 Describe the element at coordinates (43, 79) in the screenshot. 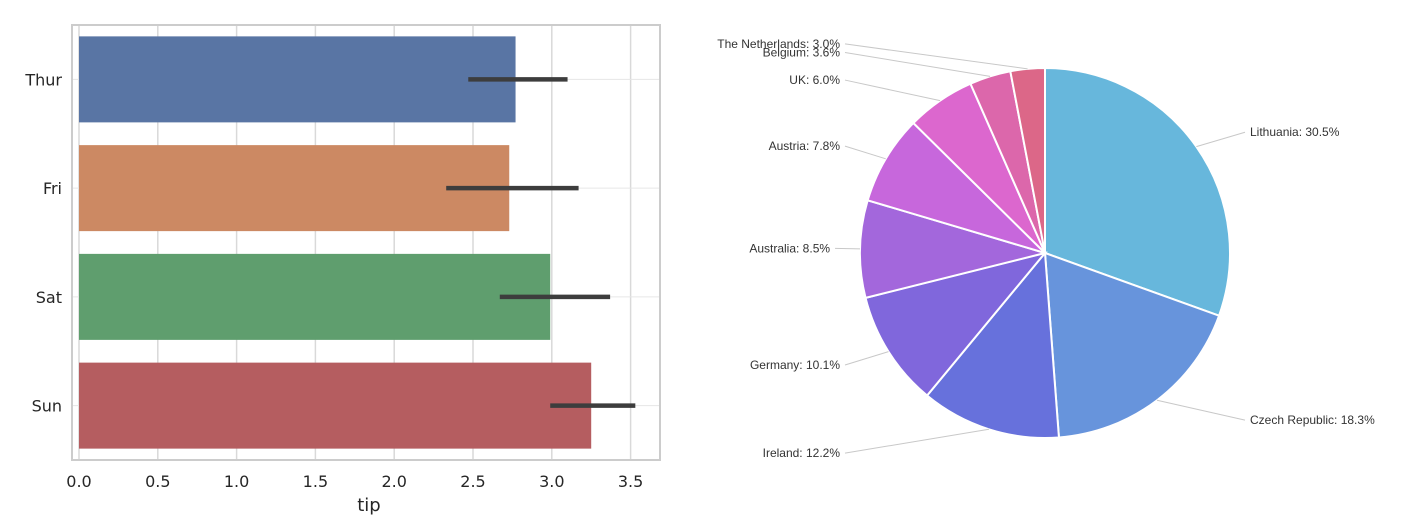

I see `y-tick-label: Thur` at that location.